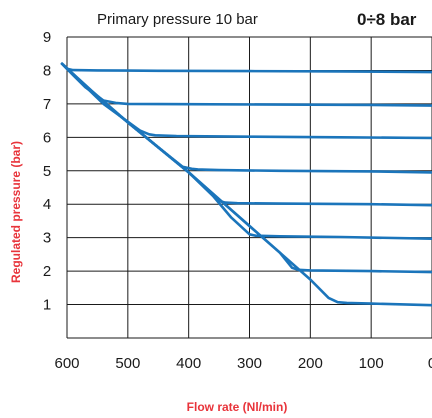 This screenshot has height=418, width=432. Describe the element at coordinates (47, 204) in the screenshot. I see `y-tick-4: 4` at that location.